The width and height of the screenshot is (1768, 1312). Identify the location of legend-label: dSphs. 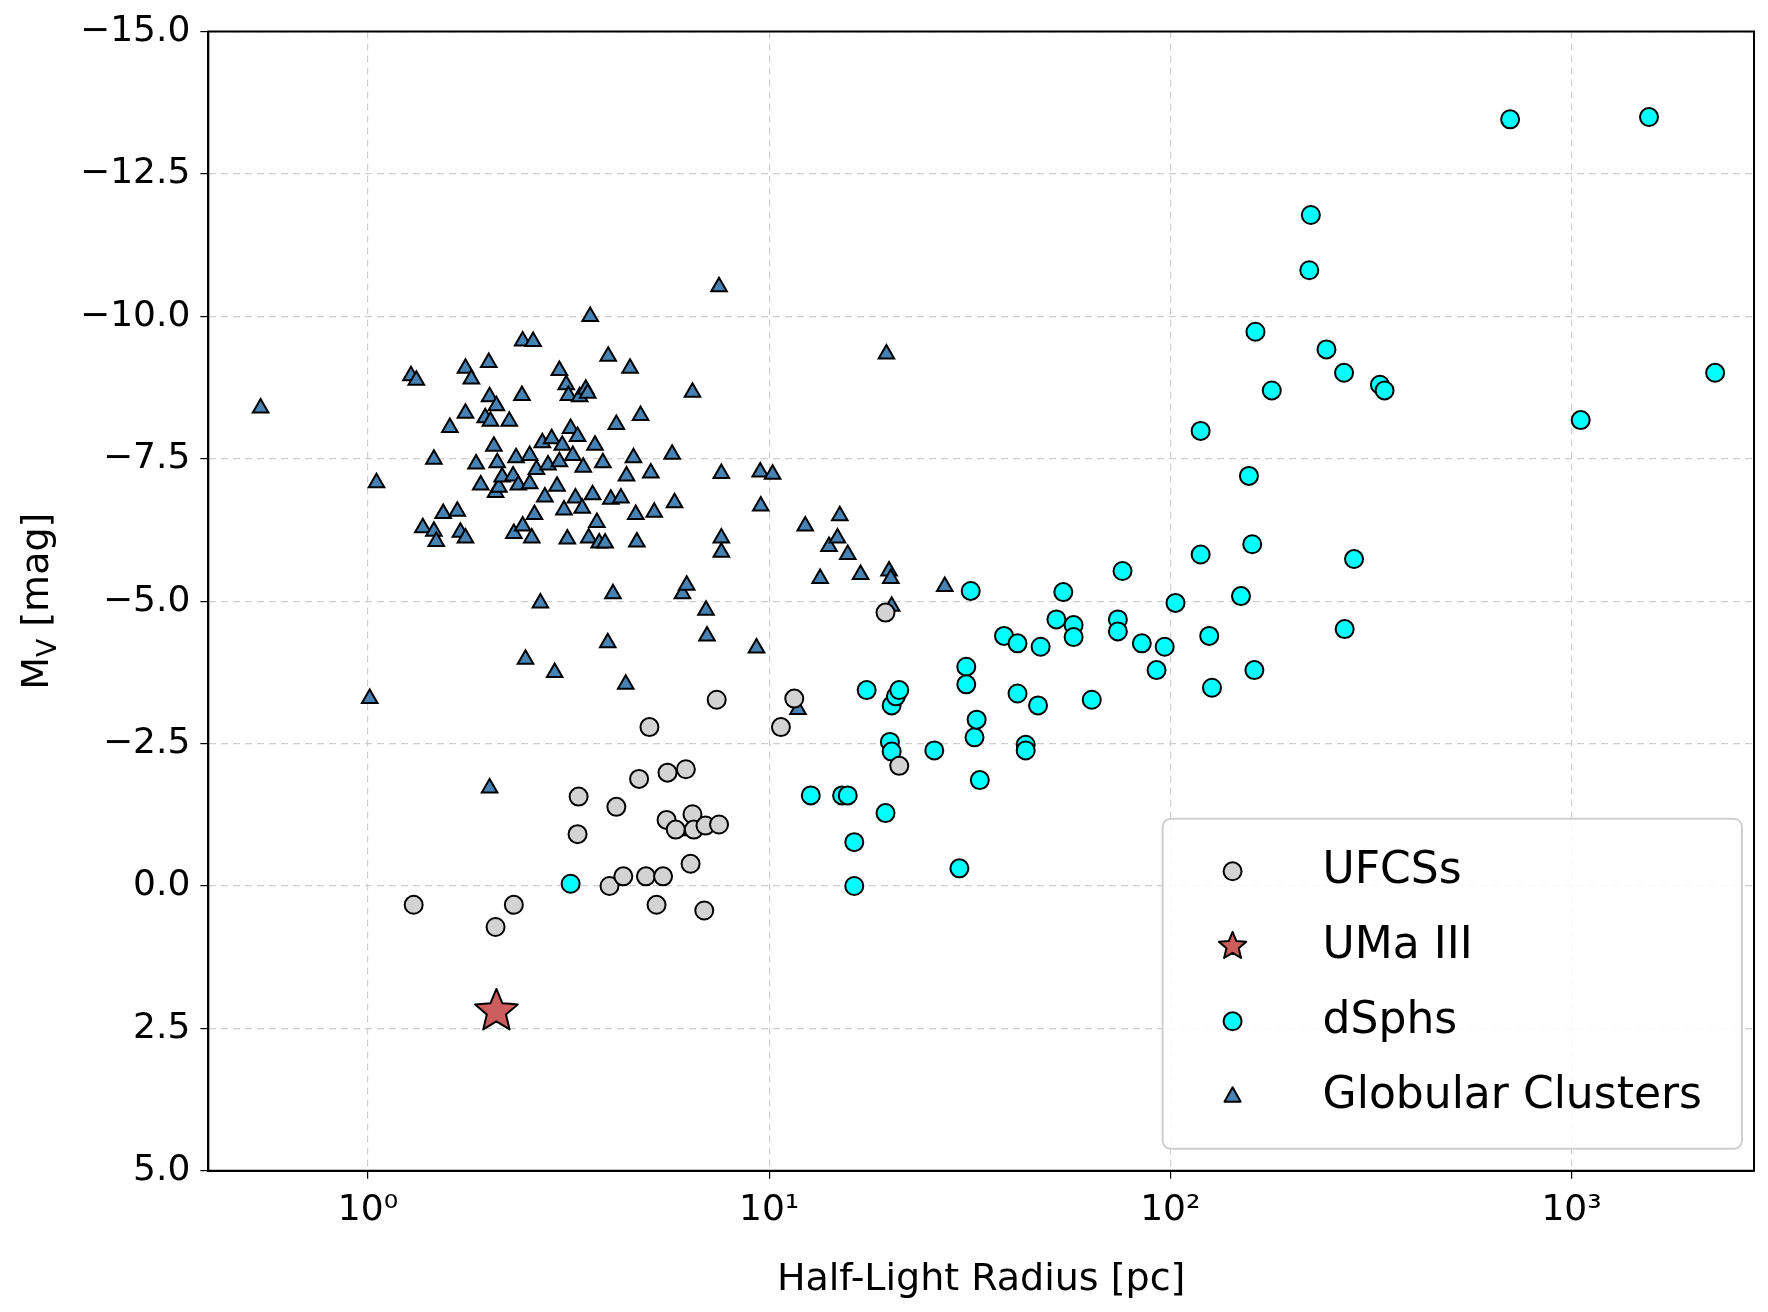
(1390, 1017).